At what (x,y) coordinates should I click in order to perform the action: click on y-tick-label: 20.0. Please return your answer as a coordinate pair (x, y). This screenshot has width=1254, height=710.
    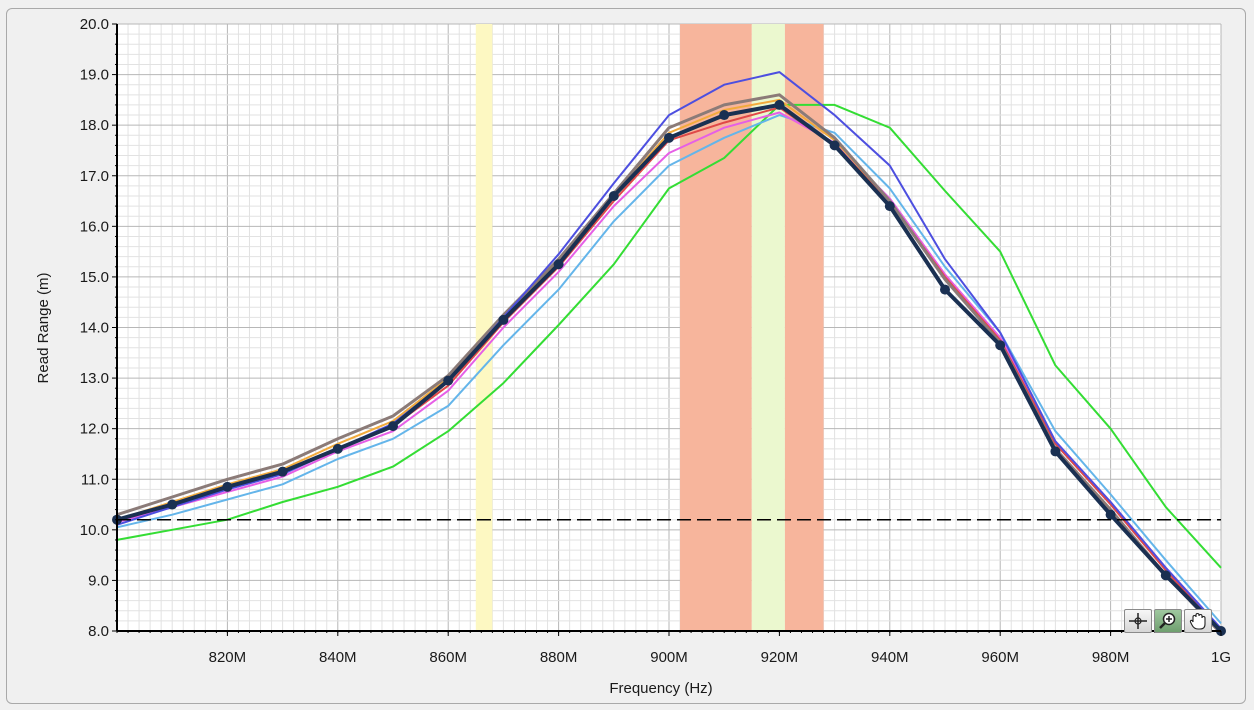
    Looking at the image, I should click on (94, 24).